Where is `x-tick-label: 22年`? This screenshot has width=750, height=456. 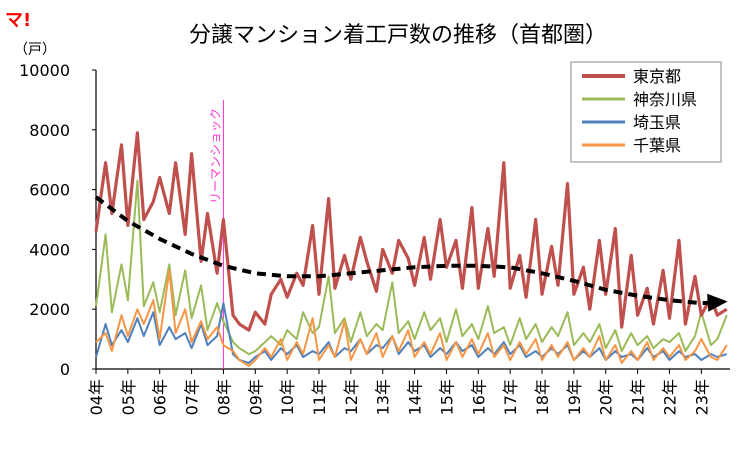 x-tick-label: 22年 is located at coordinates (669, 397).